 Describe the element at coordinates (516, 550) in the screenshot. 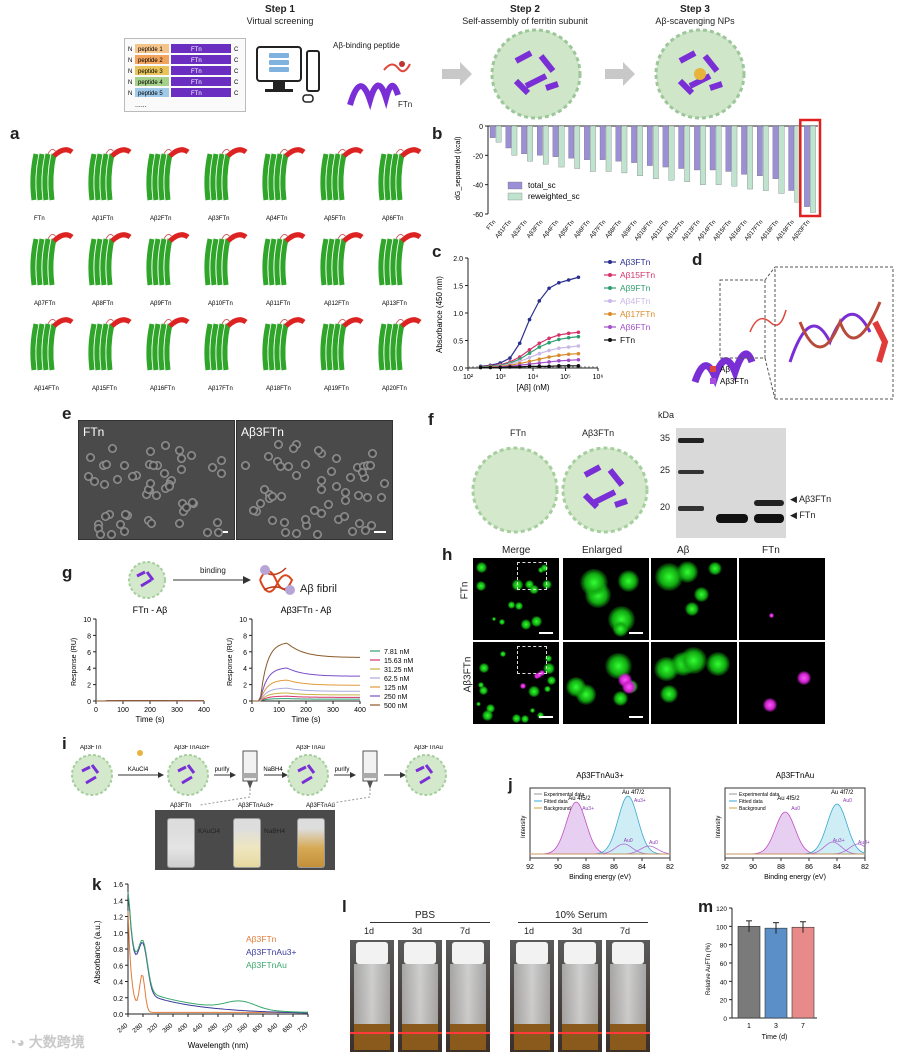

I see `h-col-merge: Merge` at that location.